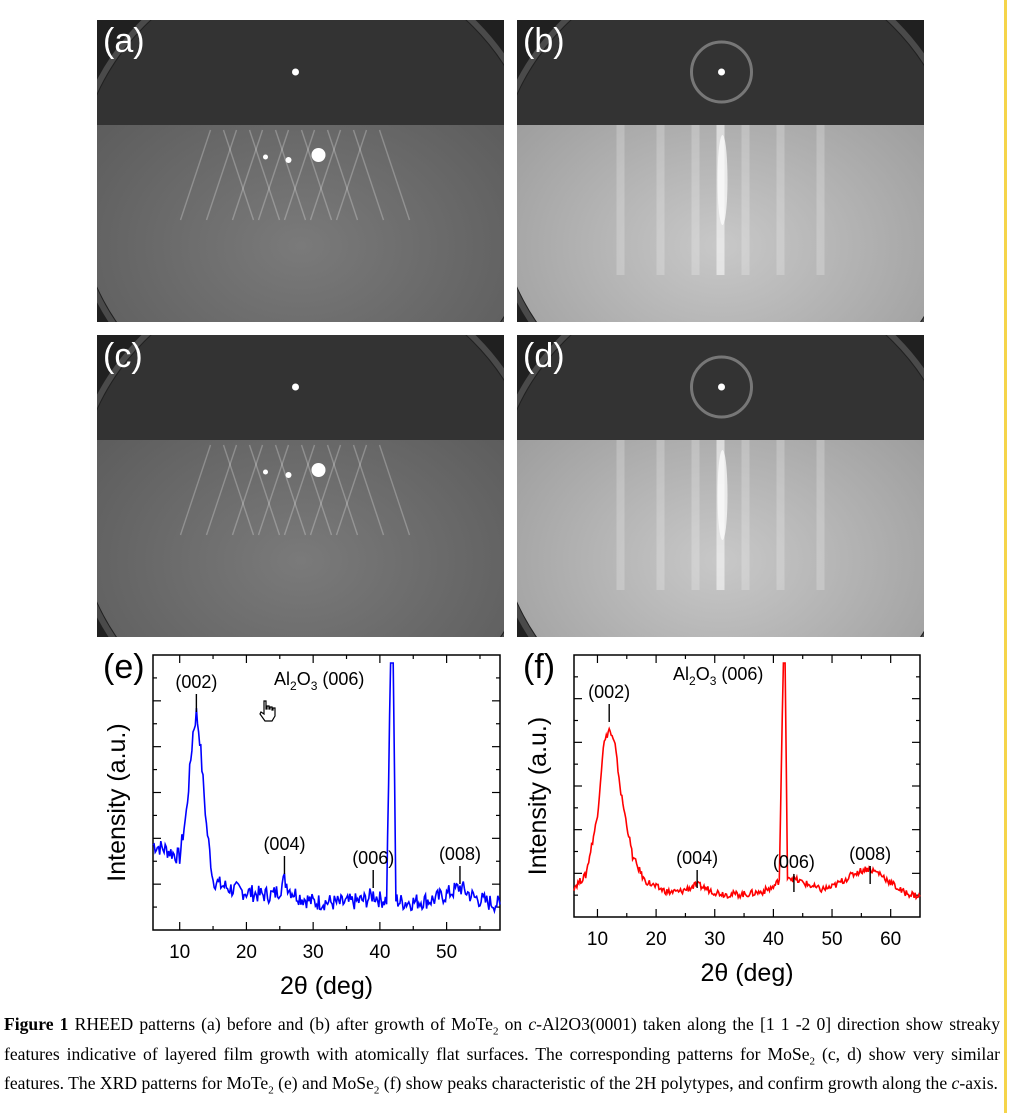 The width and height of the screenshot is (1010, 1113). I want to click on rheed-panel-b: (b), so click(720, 171).